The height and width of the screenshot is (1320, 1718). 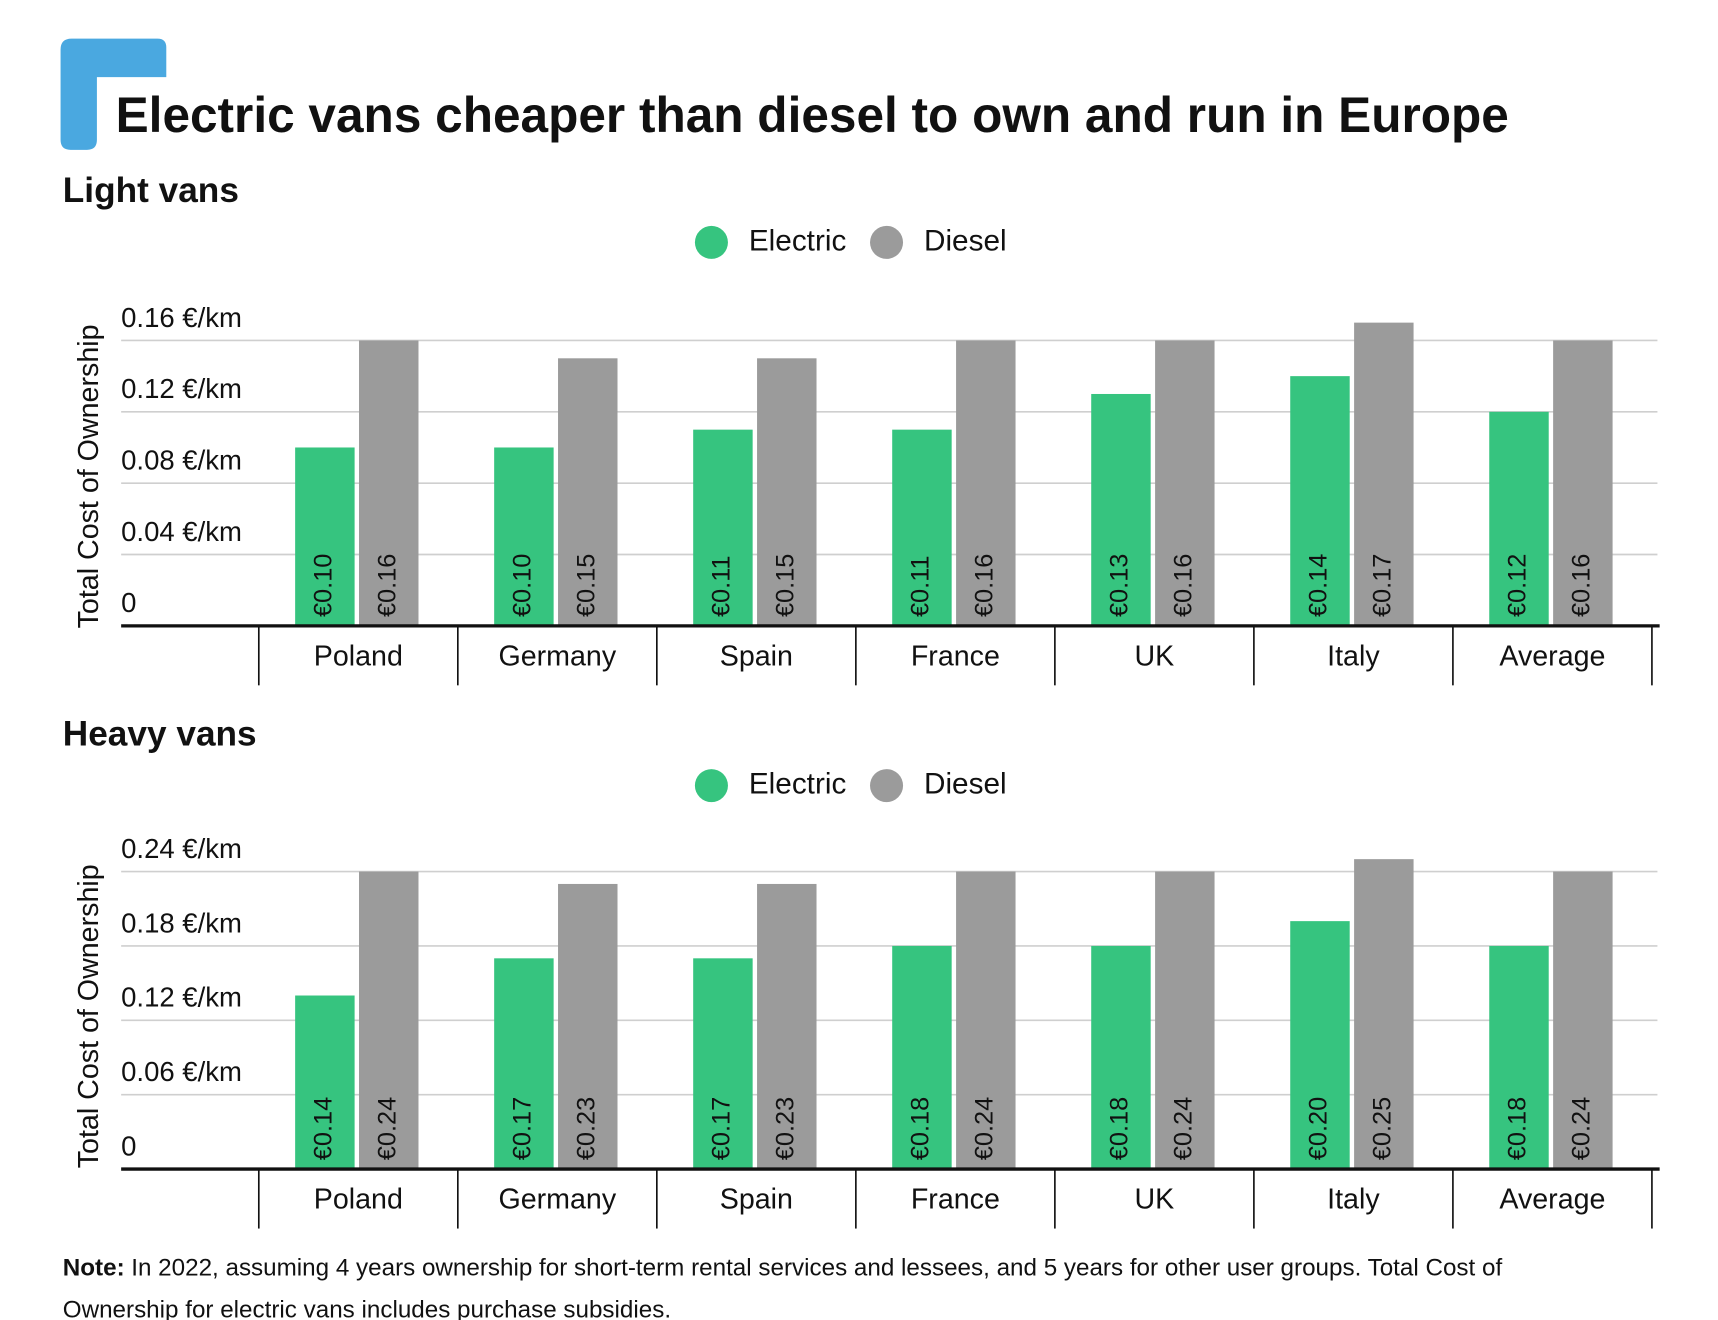 What do you see at coordinates (1120, 585) in the screenshot?
I see `value-label: €0.13` at bounding box center [1120, 585].